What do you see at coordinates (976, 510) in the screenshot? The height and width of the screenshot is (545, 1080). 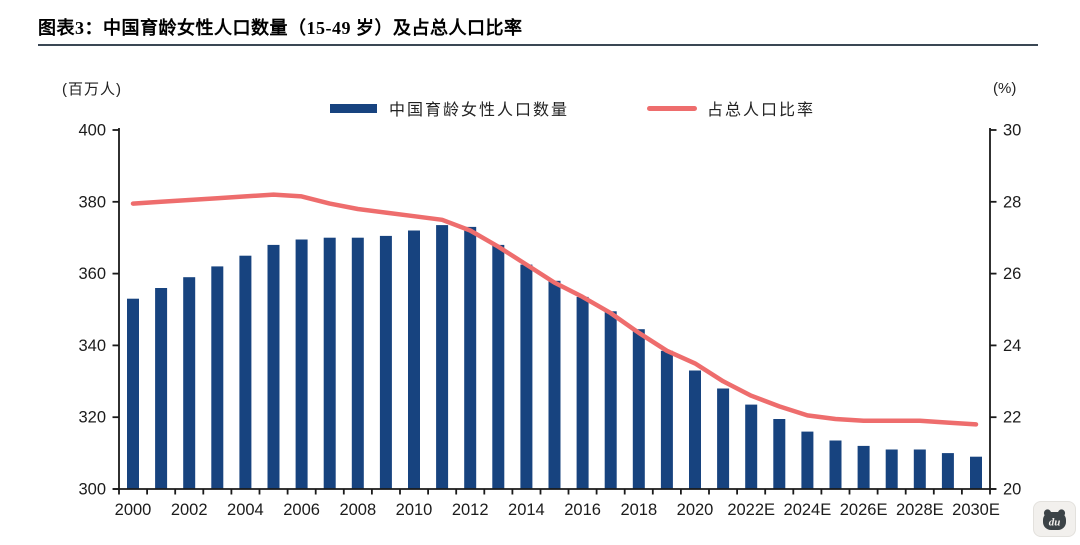 I see `svg-text: 2030E` at bounding box center [976, 510].